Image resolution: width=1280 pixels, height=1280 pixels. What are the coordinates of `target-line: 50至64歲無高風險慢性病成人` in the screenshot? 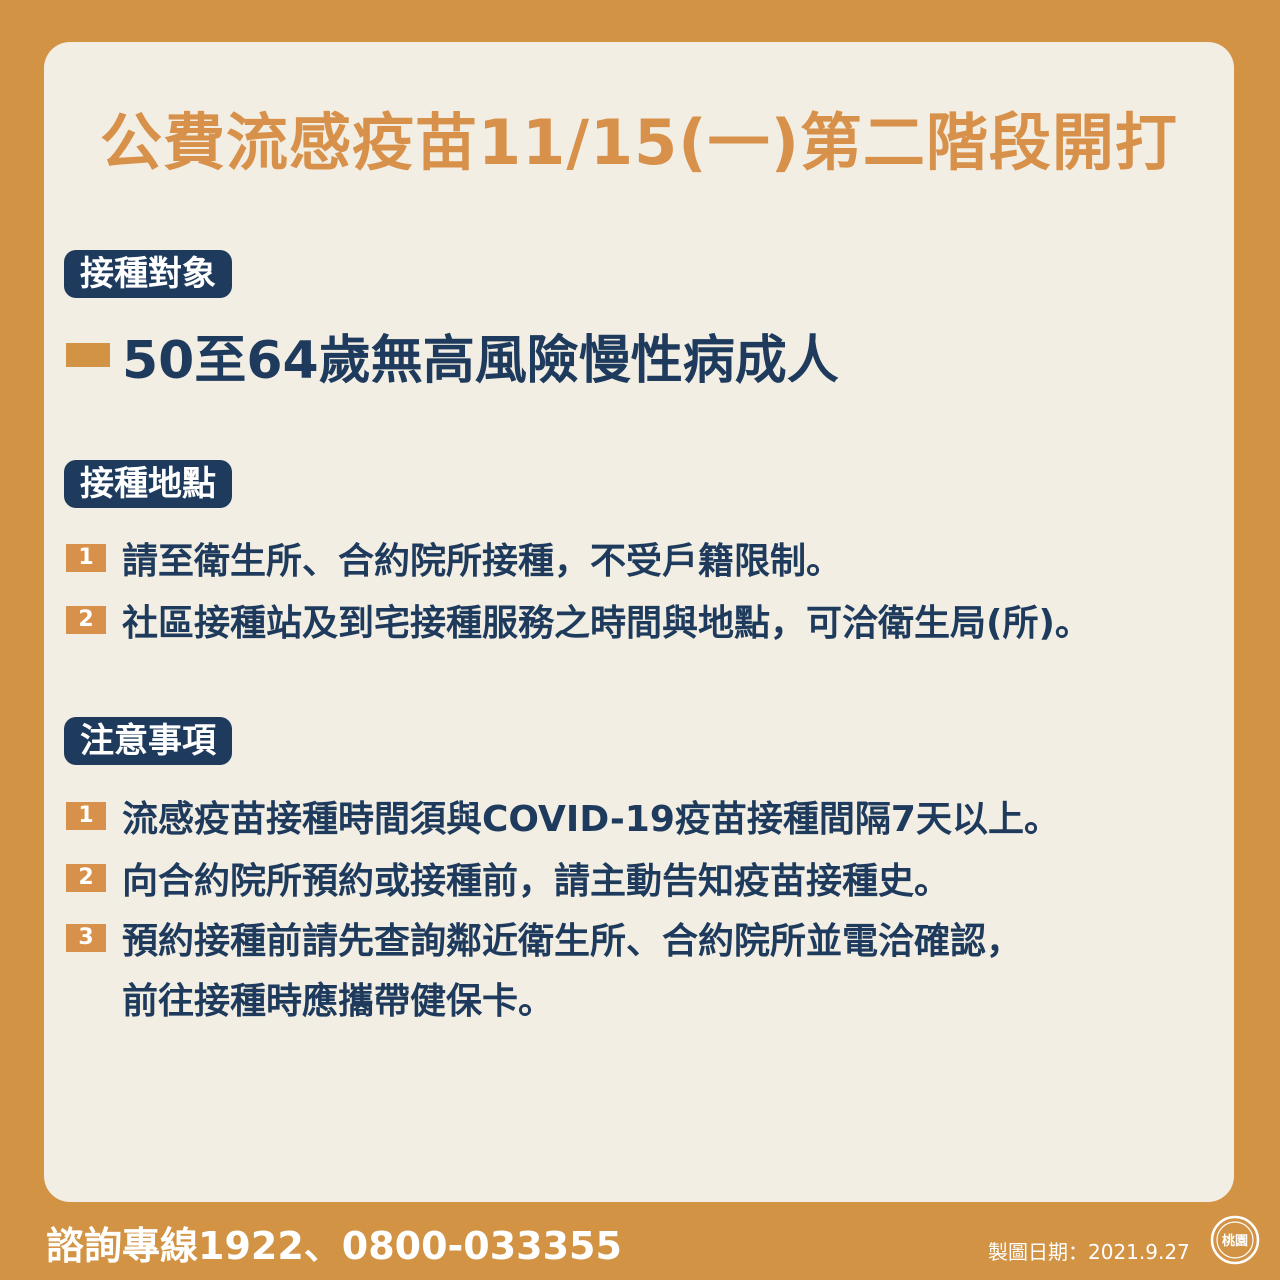 It's located at (452, 358).